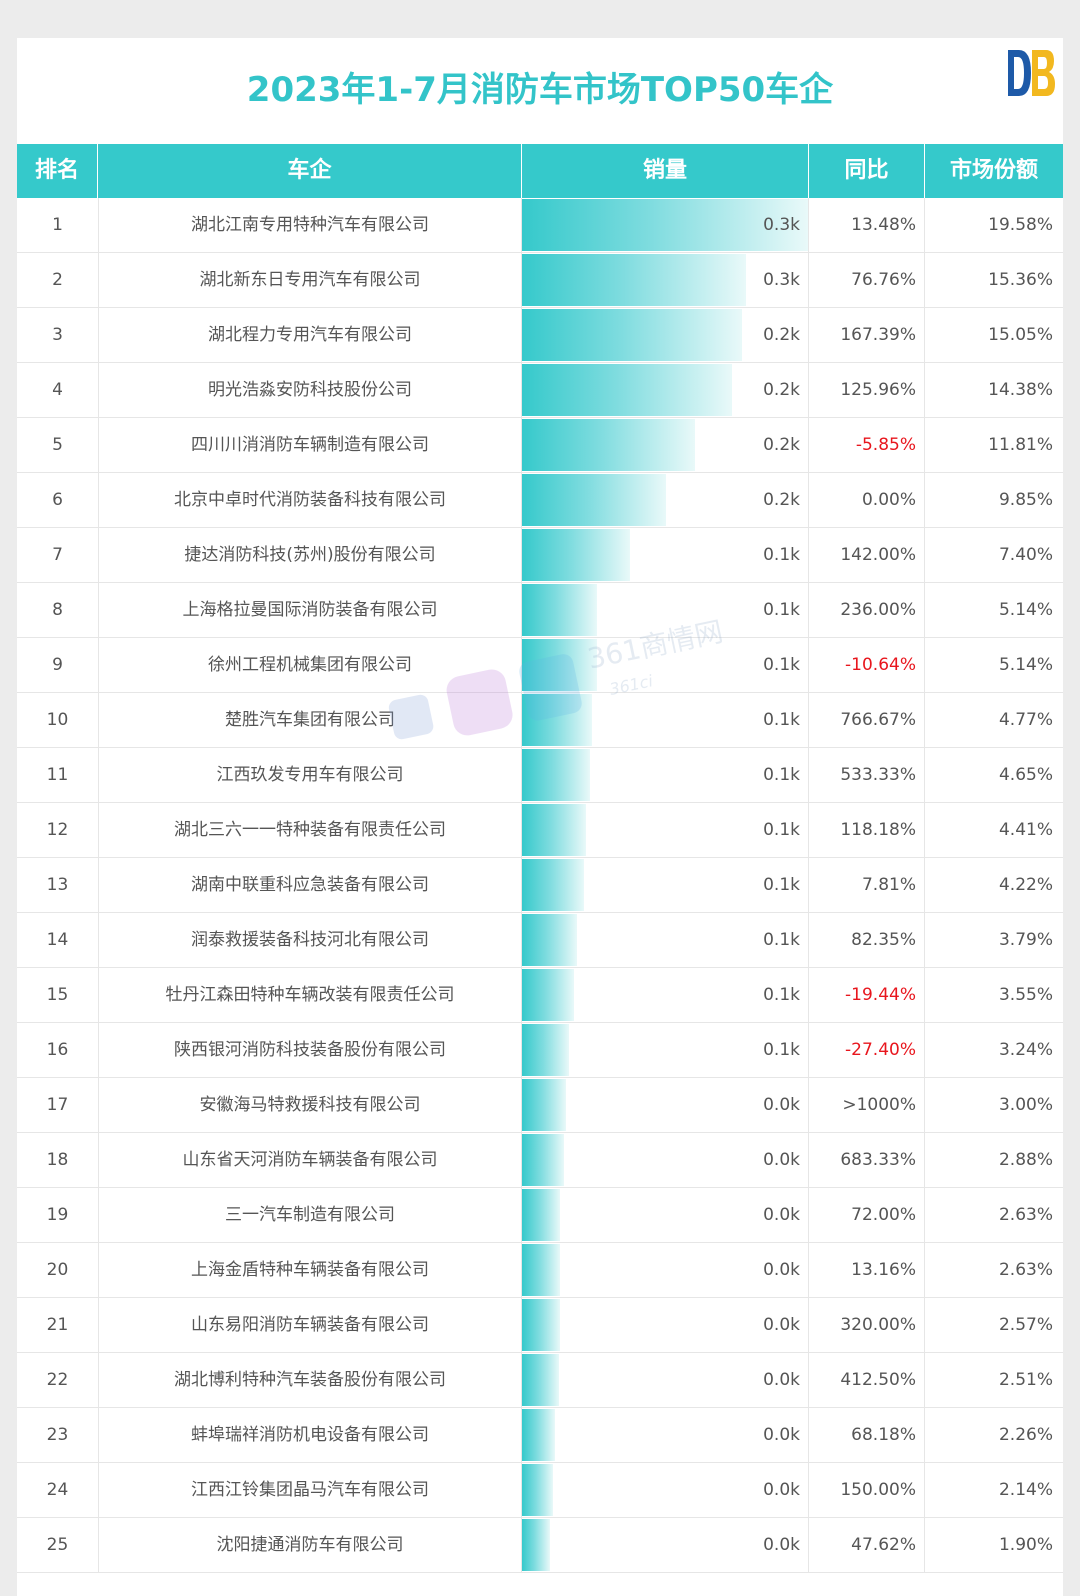 The image size is (1080, 1596). What do you see at coordinates (310, 830) in the screenshot?
I see `company-cell: 湖北三六一一特种装备有限责任公司` at bounding box center [310, 830].